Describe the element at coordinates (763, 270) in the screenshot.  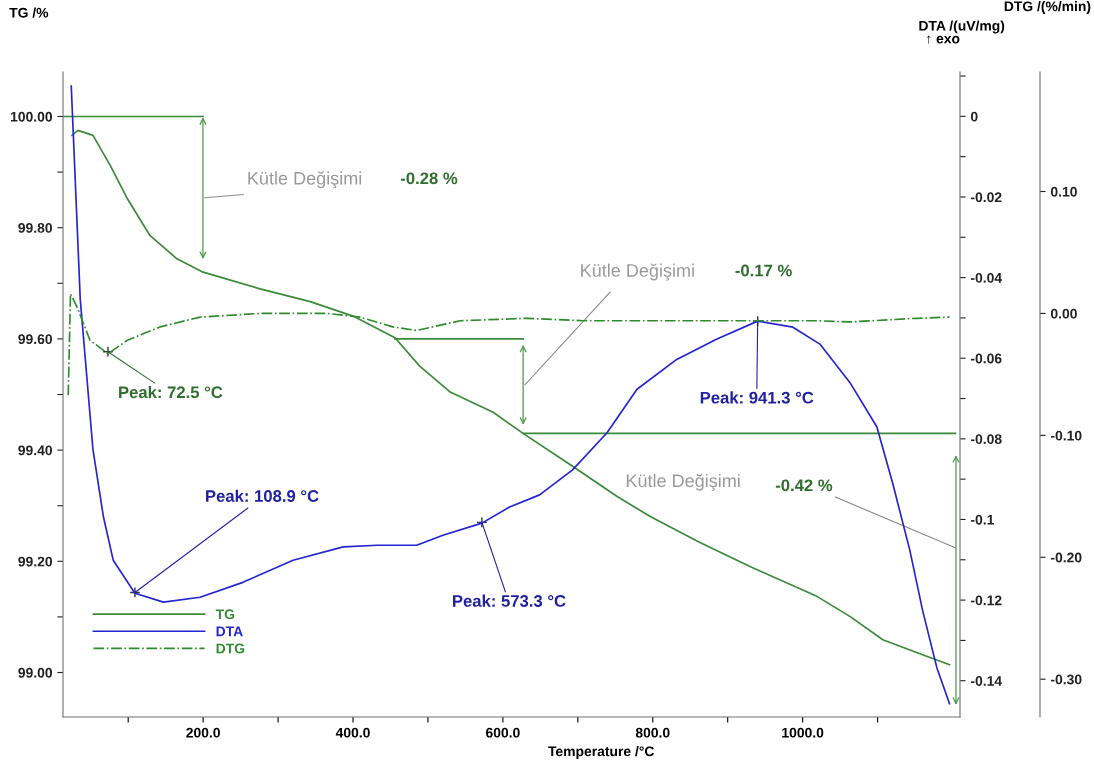
I see `annotation: -0.17 %` at that location.